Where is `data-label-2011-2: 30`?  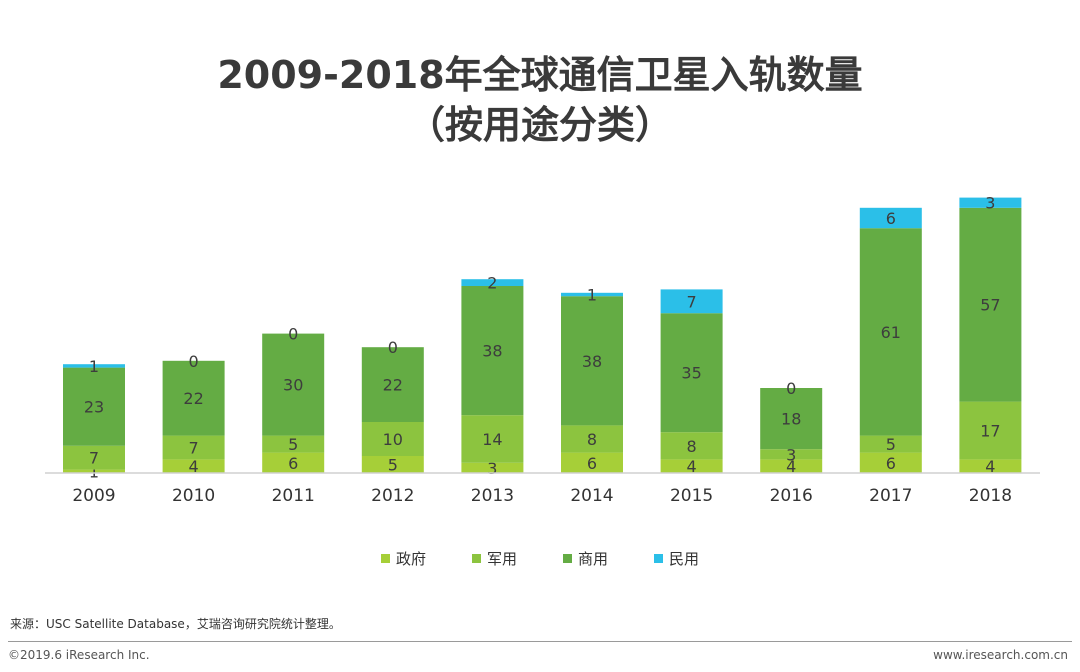
data-label-2011-2: 30 is located at coordinates (293, 385).